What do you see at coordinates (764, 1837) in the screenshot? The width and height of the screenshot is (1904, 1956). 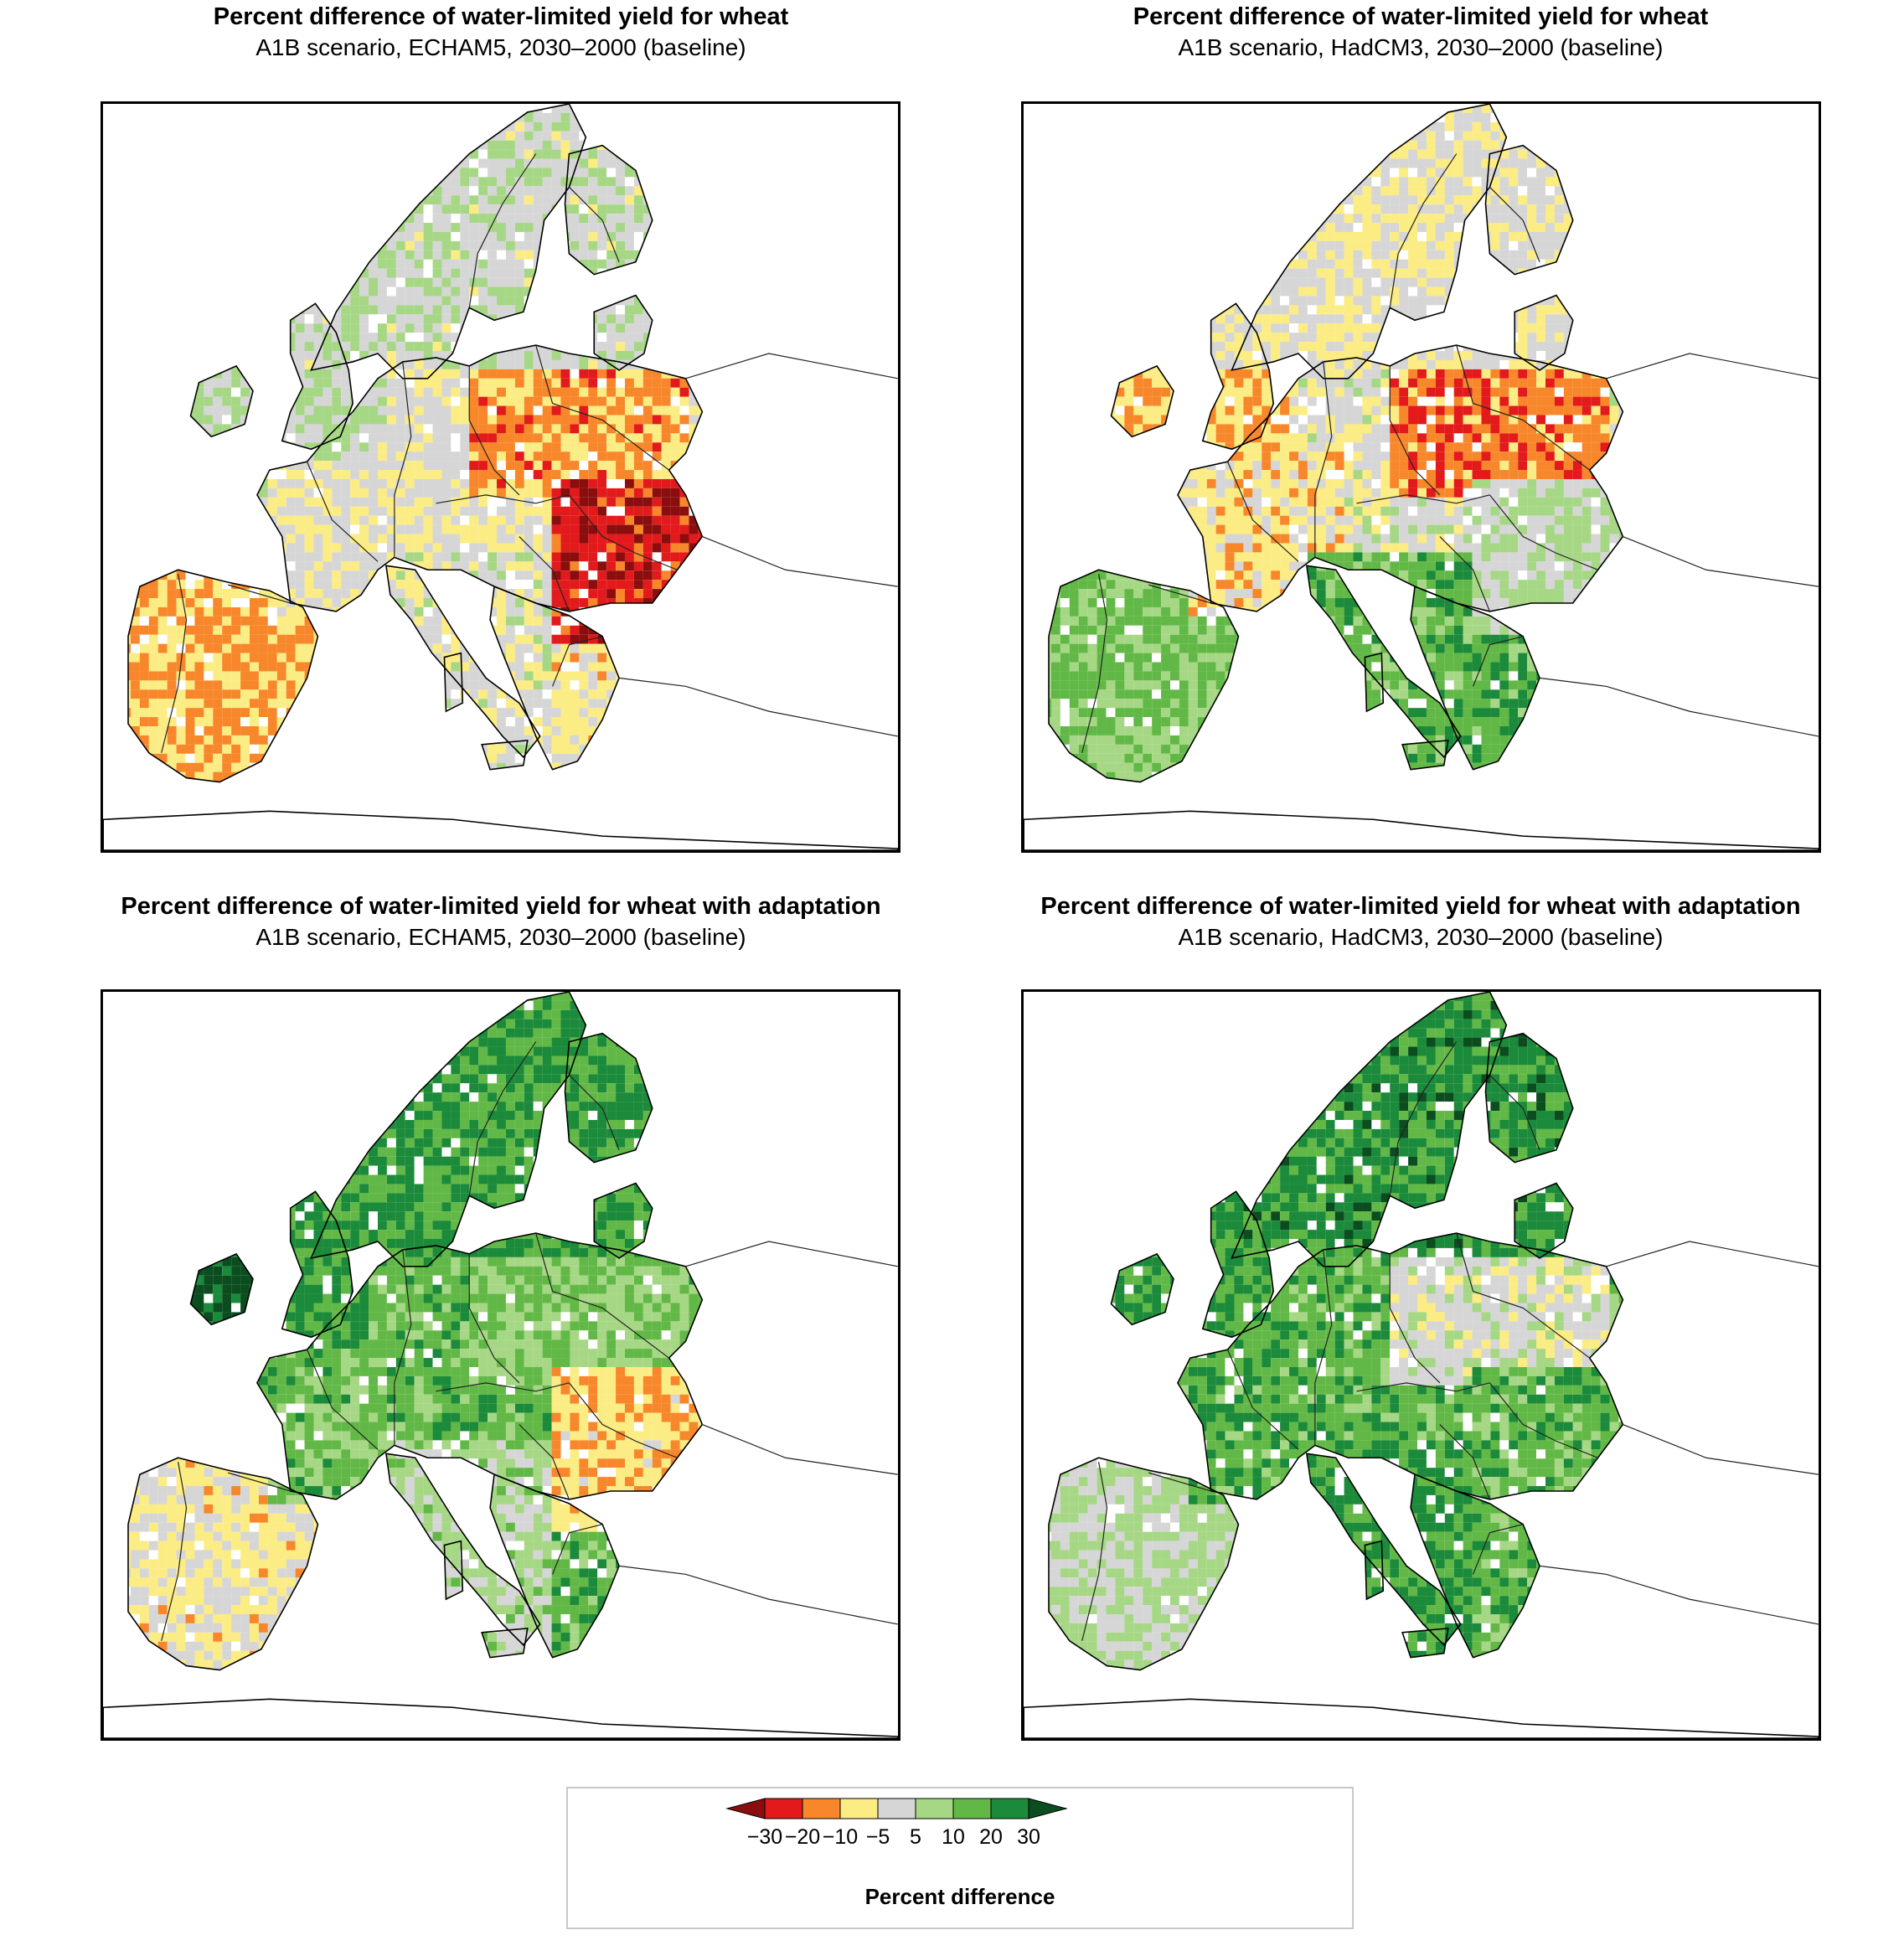 I see `legend-tick-label: −30` at bounding box center [764, 1837].